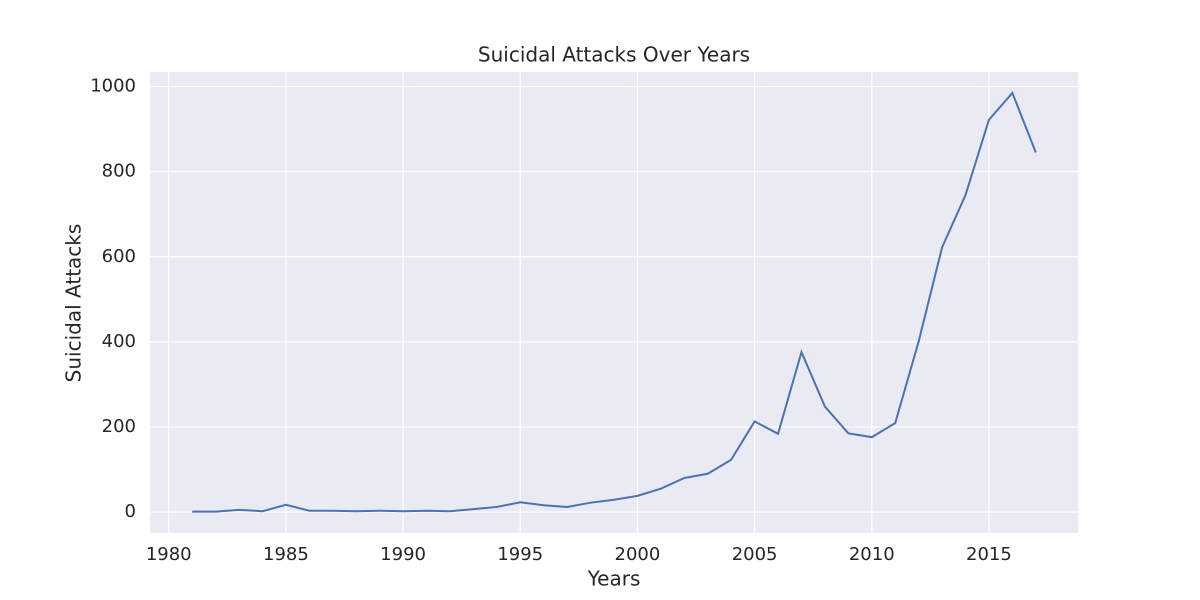  Describe the element at coordinates (74, 303) in the screenshot. I see `y-axis-label: Suicidal Attacks` at that location.